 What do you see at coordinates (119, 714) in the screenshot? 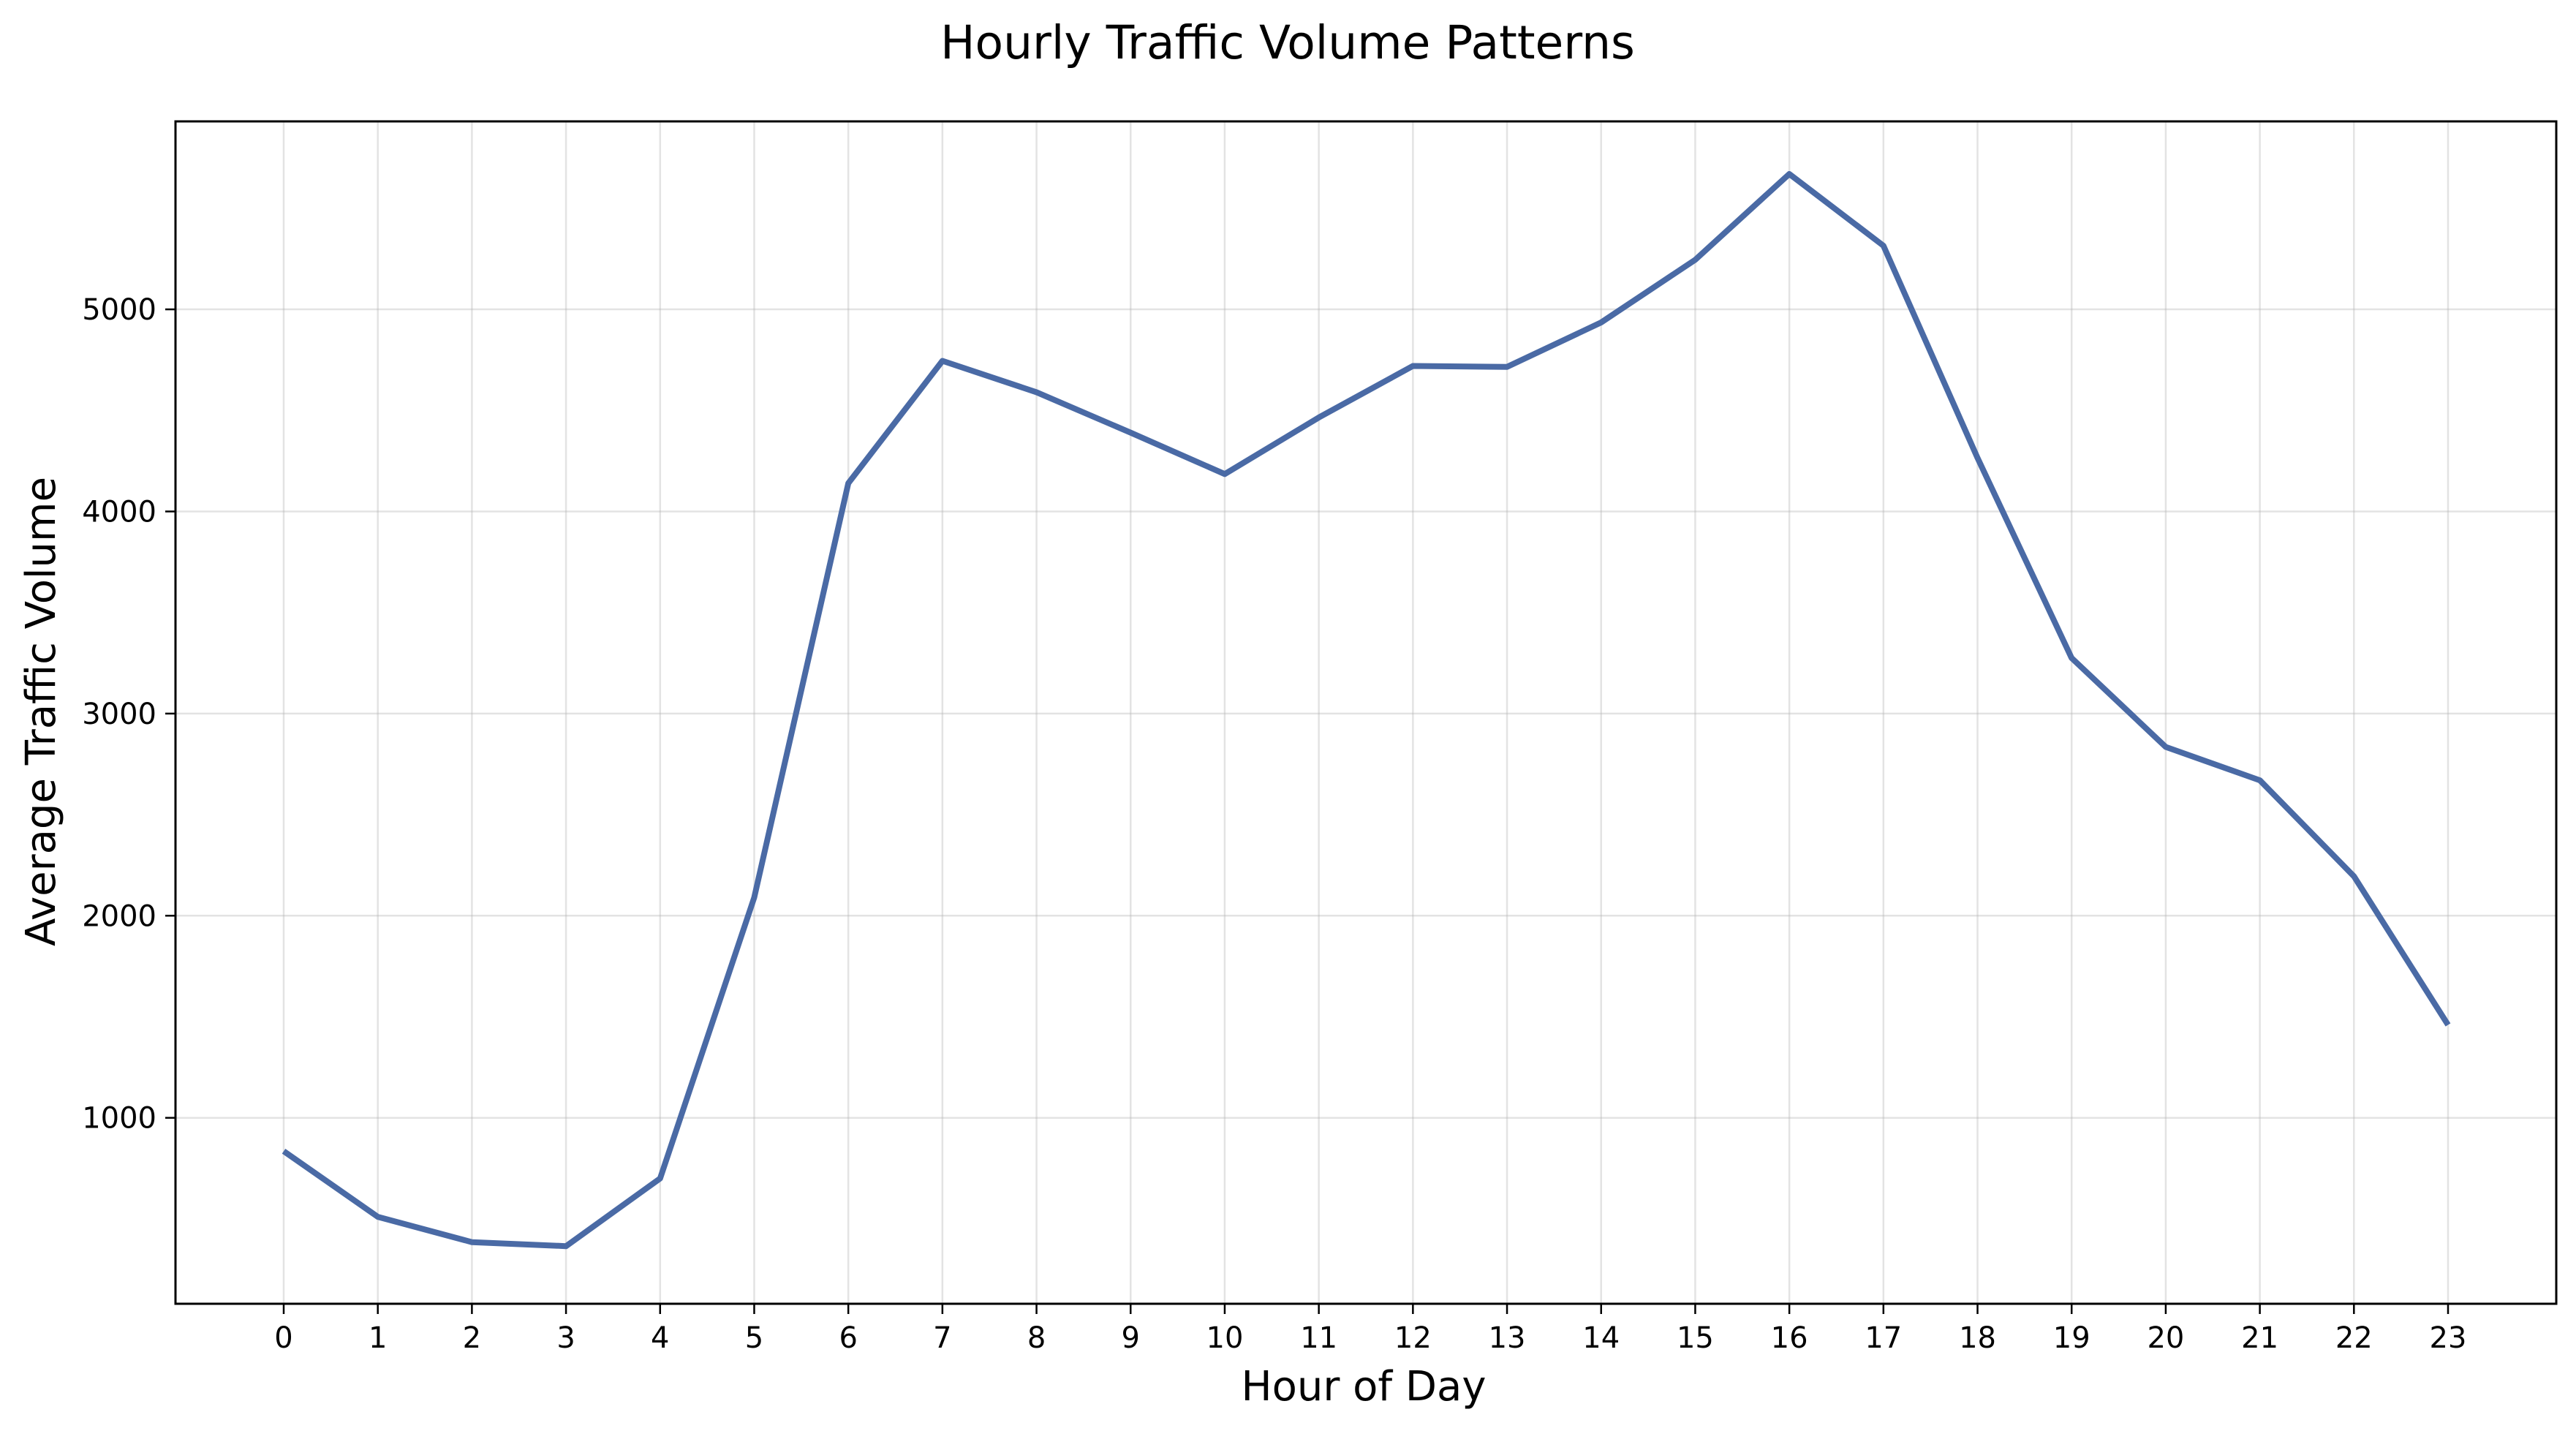
I see `y-tick-label: 3000` at bounding box center [119, 714].